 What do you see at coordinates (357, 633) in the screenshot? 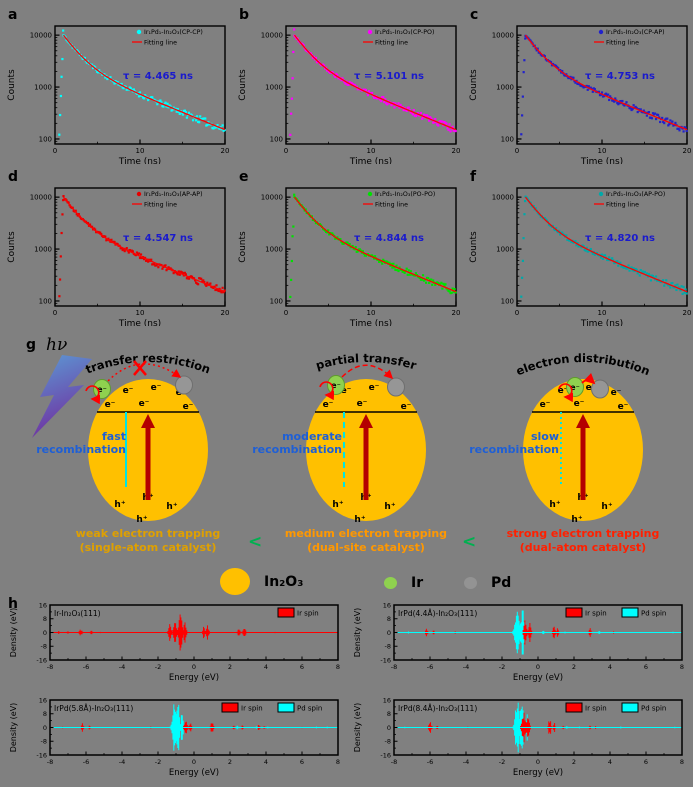
I see `y-axis-label: Density (eV)` at bounding box center [357, 633].